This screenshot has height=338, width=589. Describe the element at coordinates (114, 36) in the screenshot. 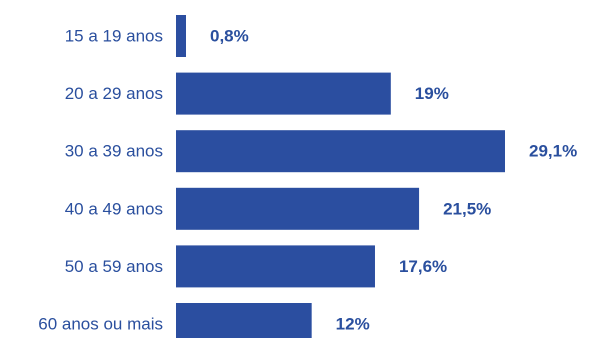

I see `category-label-1: 15 a 19 anos` at that location.